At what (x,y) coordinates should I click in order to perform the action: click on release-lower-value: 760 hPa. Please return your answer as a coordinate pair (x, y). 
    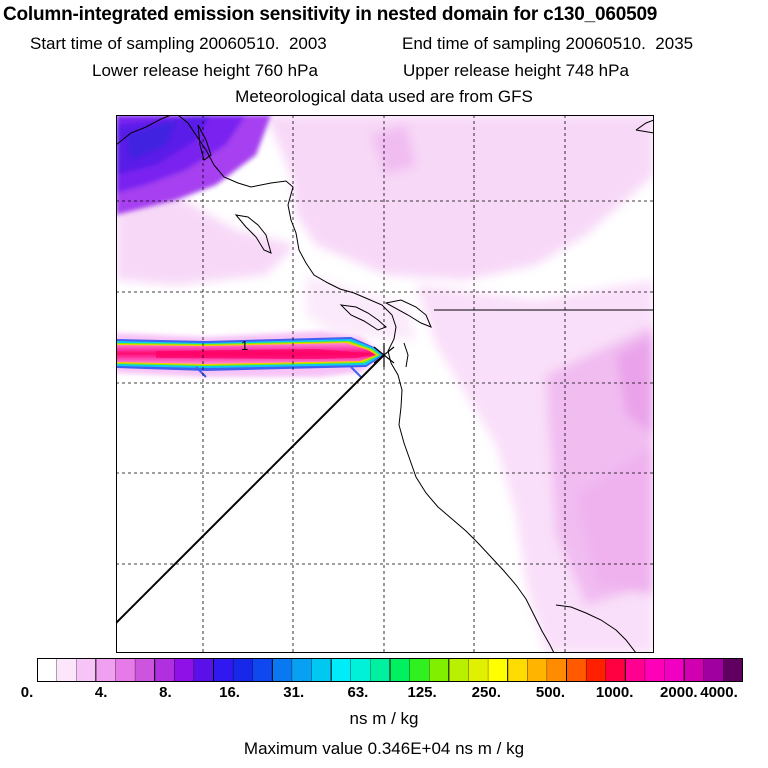
    Looking at the image, I should click on (286, 70).